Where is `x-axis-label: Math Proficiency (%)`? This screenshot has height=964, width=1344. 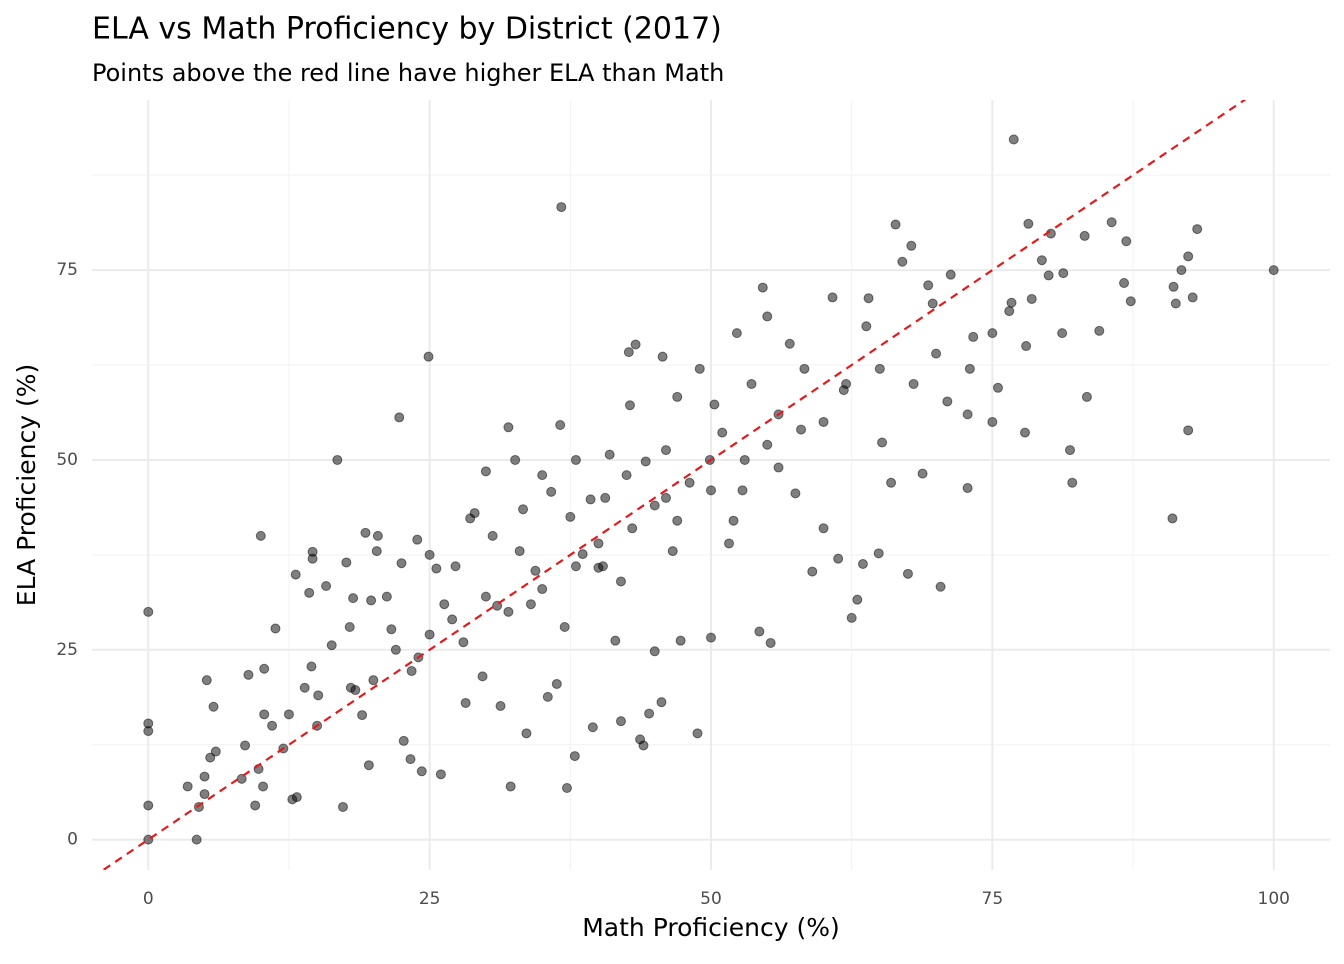 x-axis-label: Math Proficiency (%) is located at coordinates (711, 927).